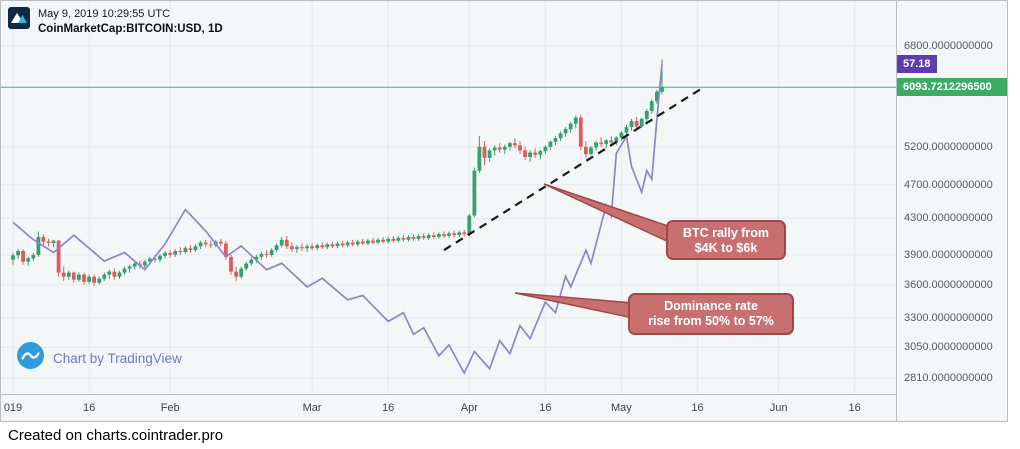  Describe the element at coordinates (30, 358) in the screenshot. I see `tradingview-icon` at that location.